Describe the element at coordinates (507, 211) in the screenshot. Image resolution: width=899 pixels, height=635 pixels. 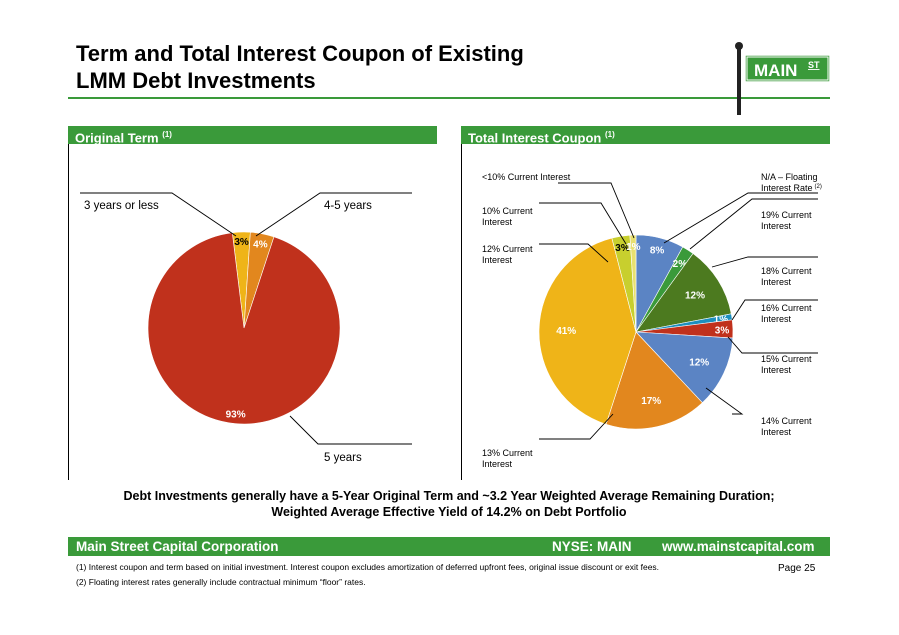
I see `coupon-category-label-8-line-1: 10% Current` at that location.